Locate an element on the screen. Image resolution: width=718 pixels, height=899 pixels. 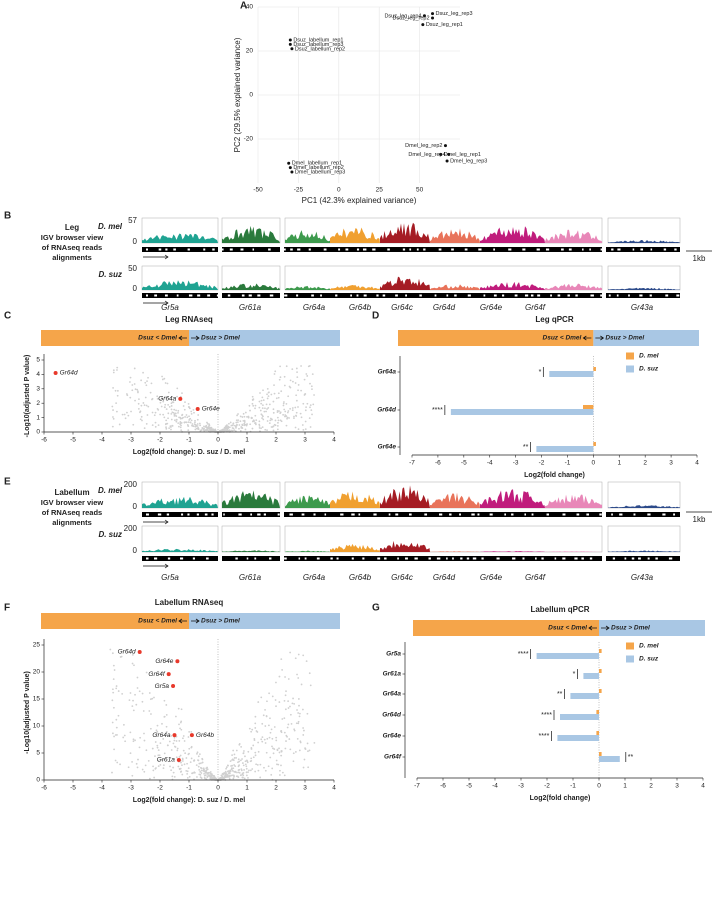
highlight-point is located at coordinates (177, 661).